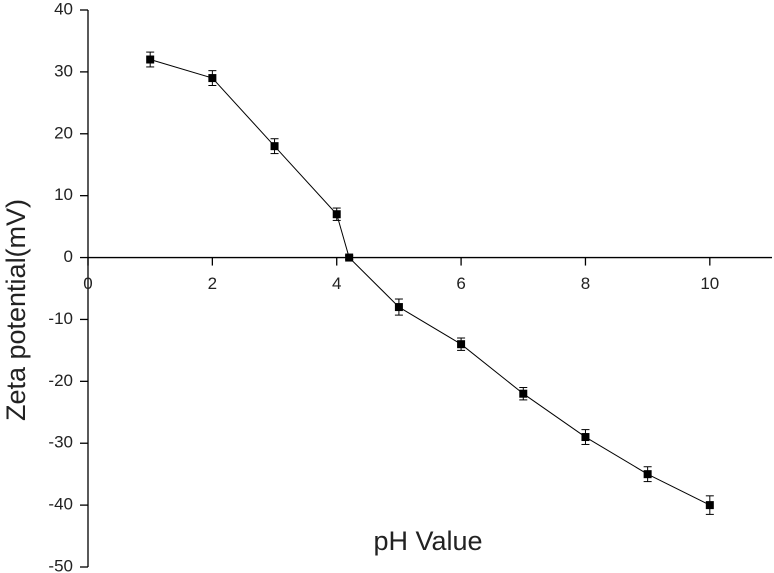  What do you see at coordinates (63, 9) in the screenshot?
I see `y-tick-label: 40` at bounding box center [63, 9].